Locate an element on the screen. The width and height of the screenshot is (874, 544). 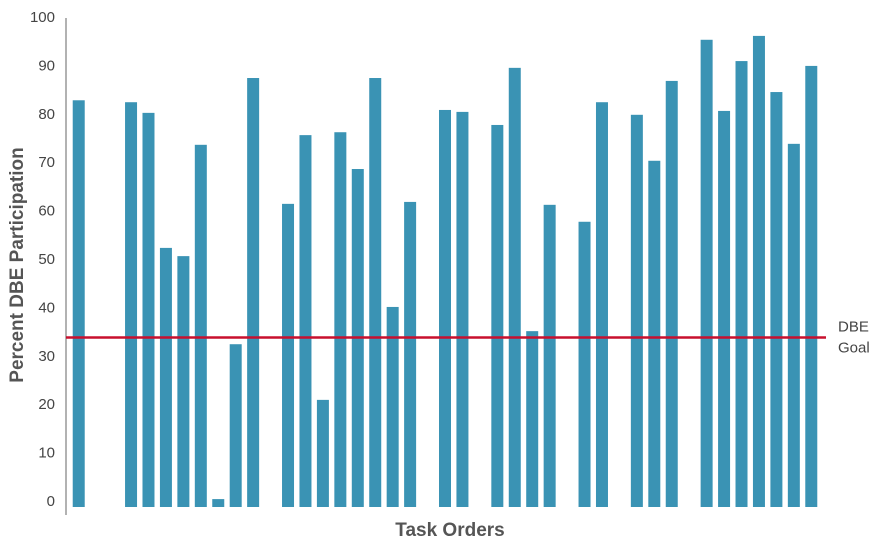
y-tick-label: 0 is located at coordinates (51, 501).